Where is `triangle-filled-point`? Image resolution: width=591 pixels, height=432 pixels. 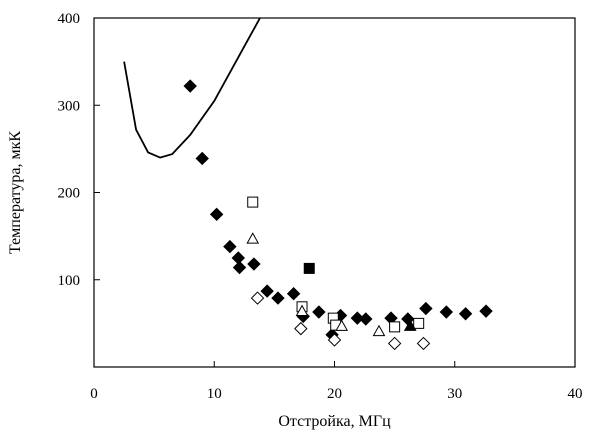
triangle-filled-point is located at coordinates (410, 325).